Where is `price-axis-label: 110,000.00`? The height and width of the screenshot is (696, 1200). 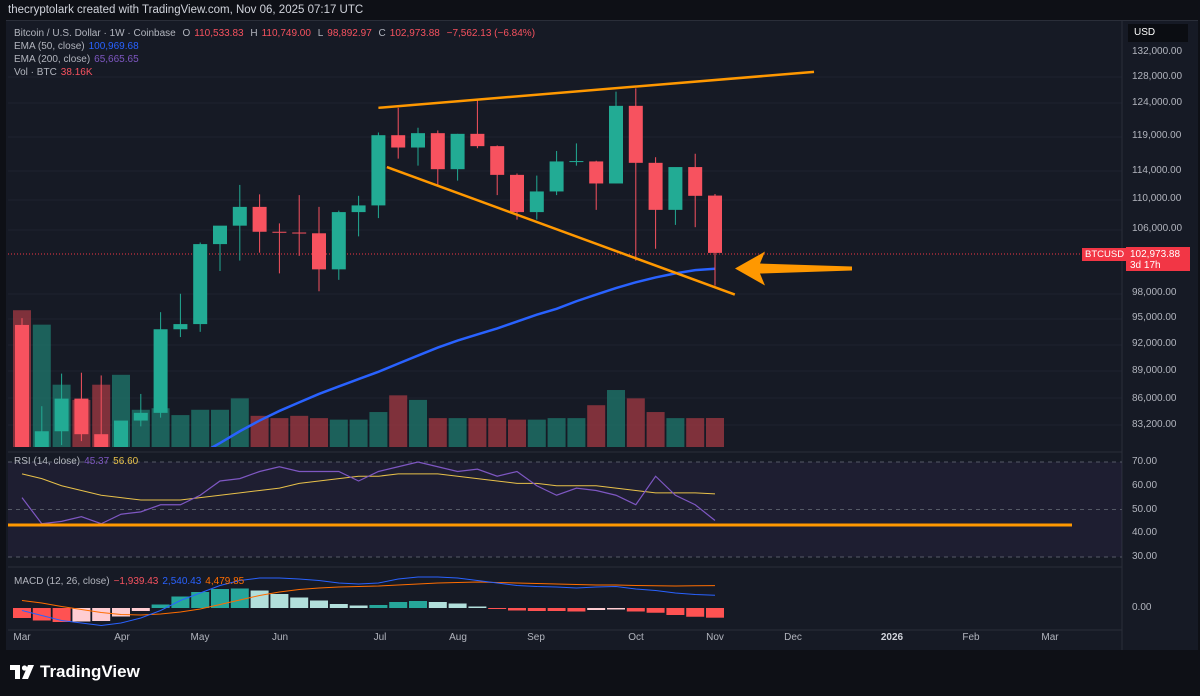 price-axis-label: 110,000.00 is located at coordinates (1157, 199).